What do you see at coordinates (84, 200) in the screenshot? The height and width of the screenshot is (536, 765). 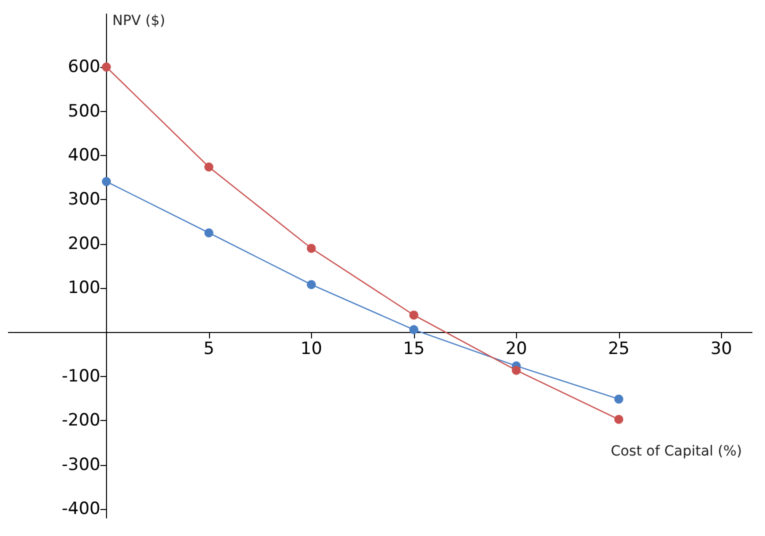 I see `y-tick-label: 300` at bounding box center [84, 200].